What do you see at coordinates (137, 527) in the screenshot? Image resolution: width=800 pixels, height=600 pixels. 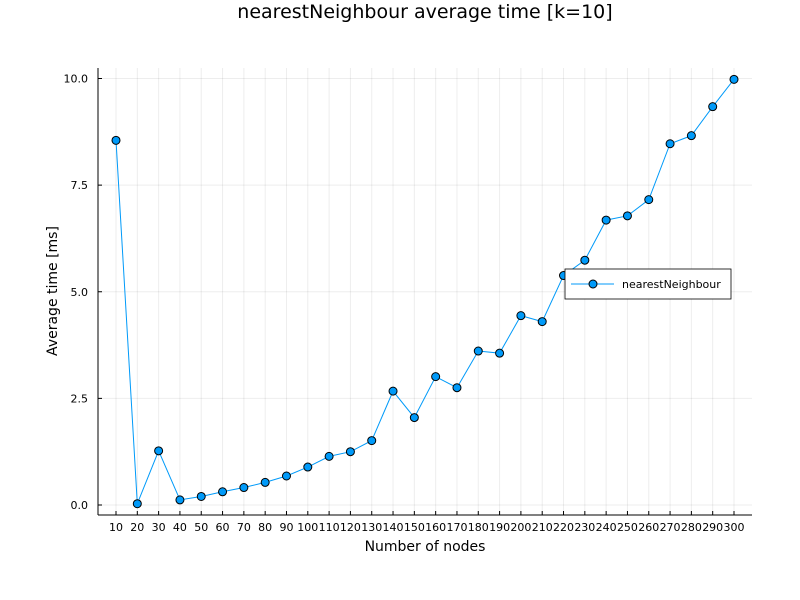 I see `x-tick-label: 20` at bounding box center [137, 527].